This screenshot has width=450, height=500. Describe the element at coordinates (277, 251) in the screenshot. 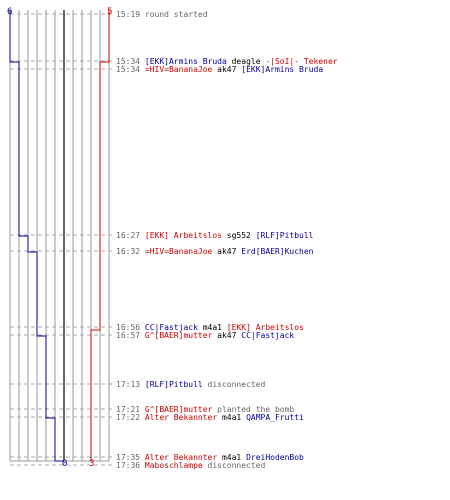

I see `event-text: Erd[BAER]Kuchen` at that location.